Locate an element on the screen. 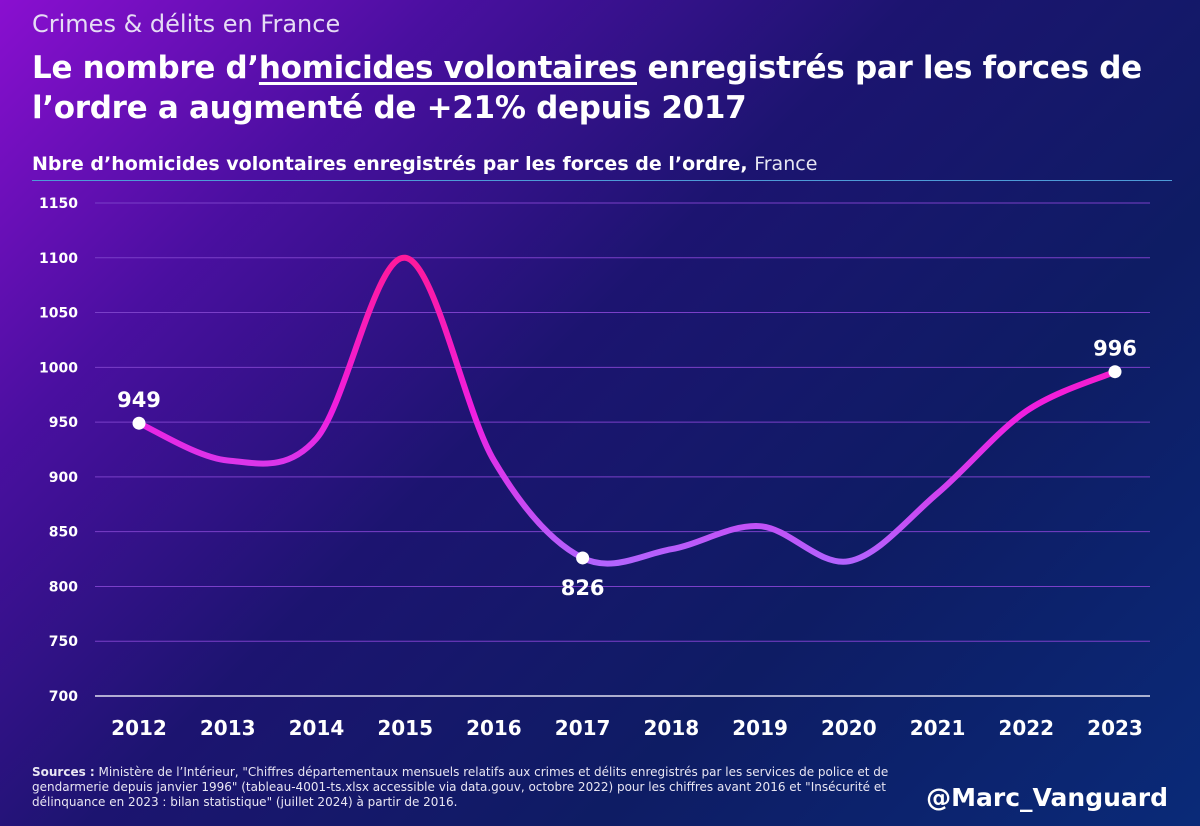 This screenshot has height=826, width=1200. x-tick-2017: 2017 is located at coordinates (583, 728).